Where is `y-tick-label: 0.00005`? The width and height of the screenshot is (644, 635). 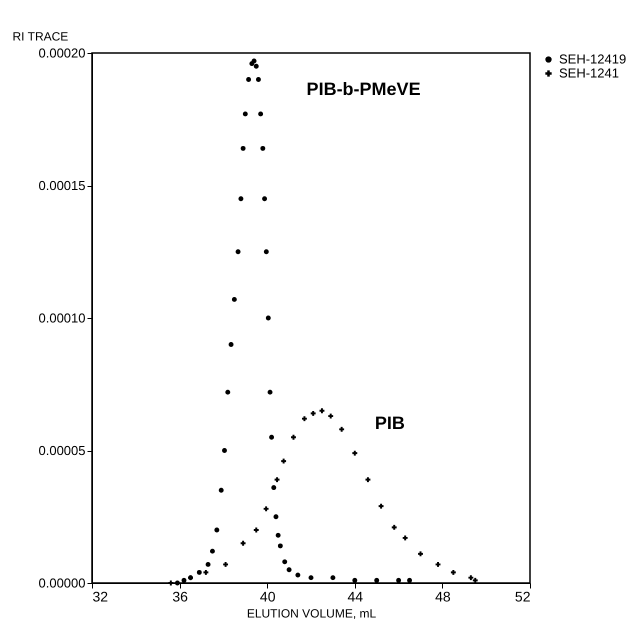 y-tick-label: 0.00005 is located at coordinates (62, 450).